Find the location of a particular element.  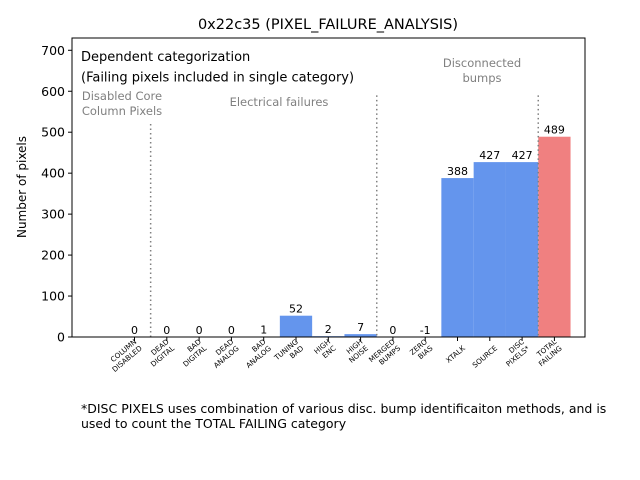

x-tick-label: ZEROBIAS is located at coordinates (421, 350).